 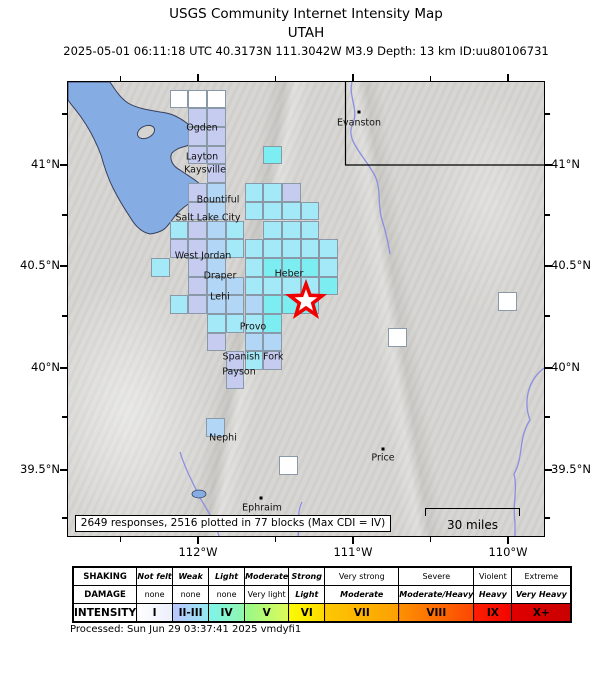 I want to click on legend-row-label: SHAKING, so click(x=105, y=576).